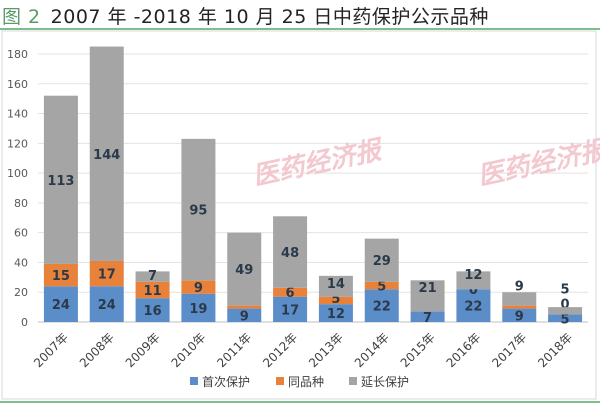 The height and width of the screenshot is (407, 600). Describe the element at coordinates (418, 350) in the screenshot. I see `x-tick-label: 2015年` at that location.